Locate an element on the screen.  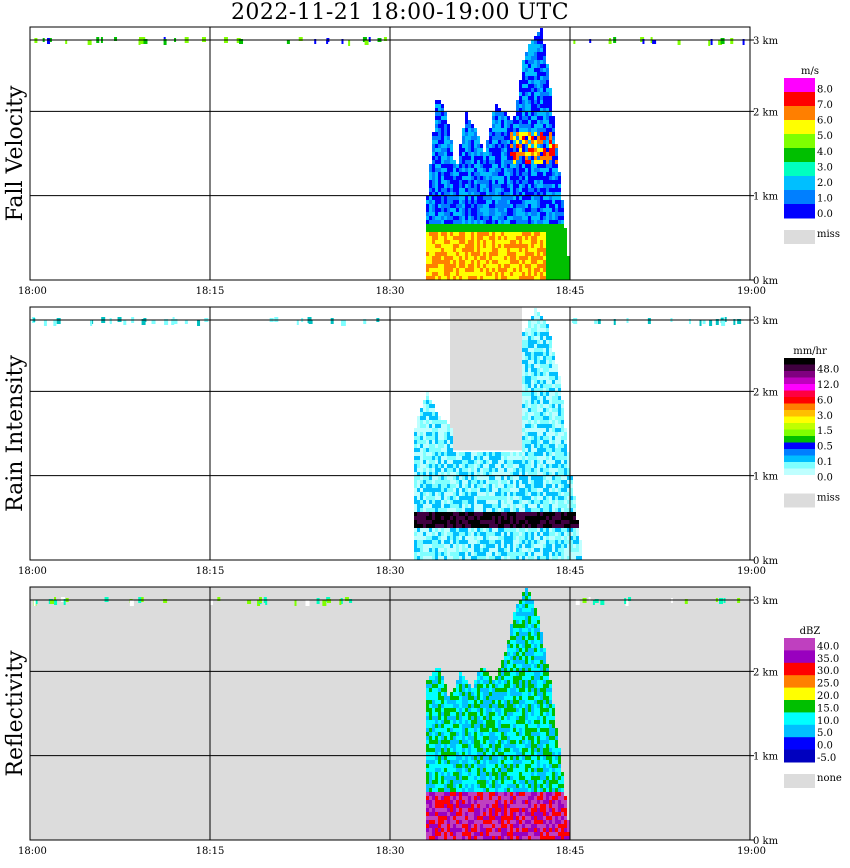
y-axis-label: Reflectivity is located at coordinates (15, 713).